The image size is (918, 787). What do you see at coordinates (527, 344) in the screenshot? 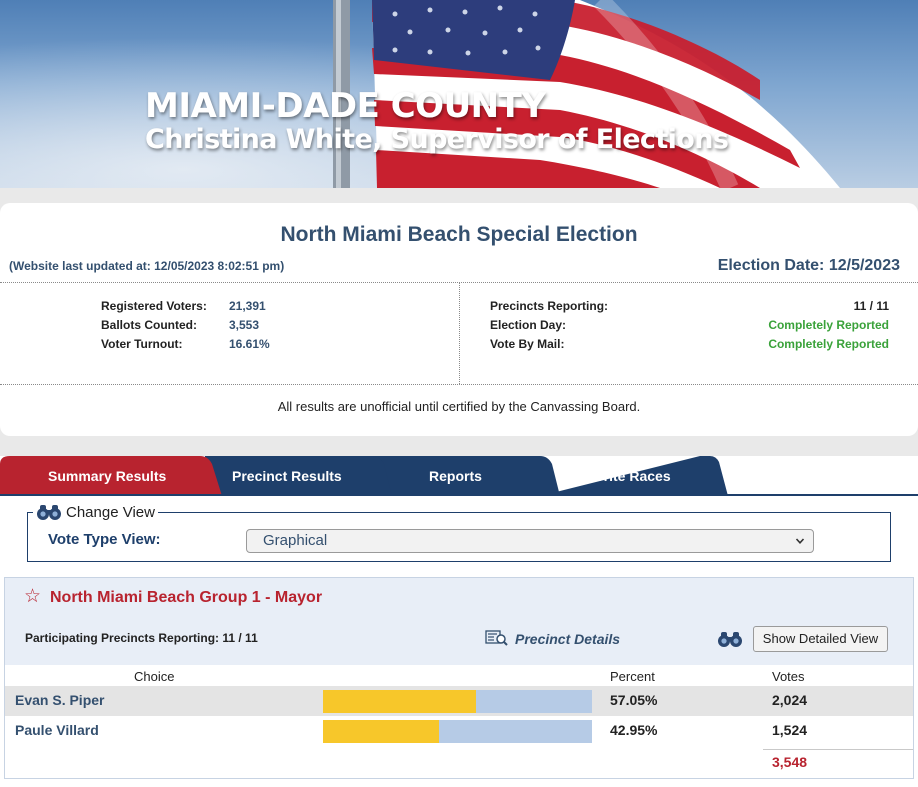
I see `vote-by-mail-label: Vote By Mail:` at bounding box center [527, 344].